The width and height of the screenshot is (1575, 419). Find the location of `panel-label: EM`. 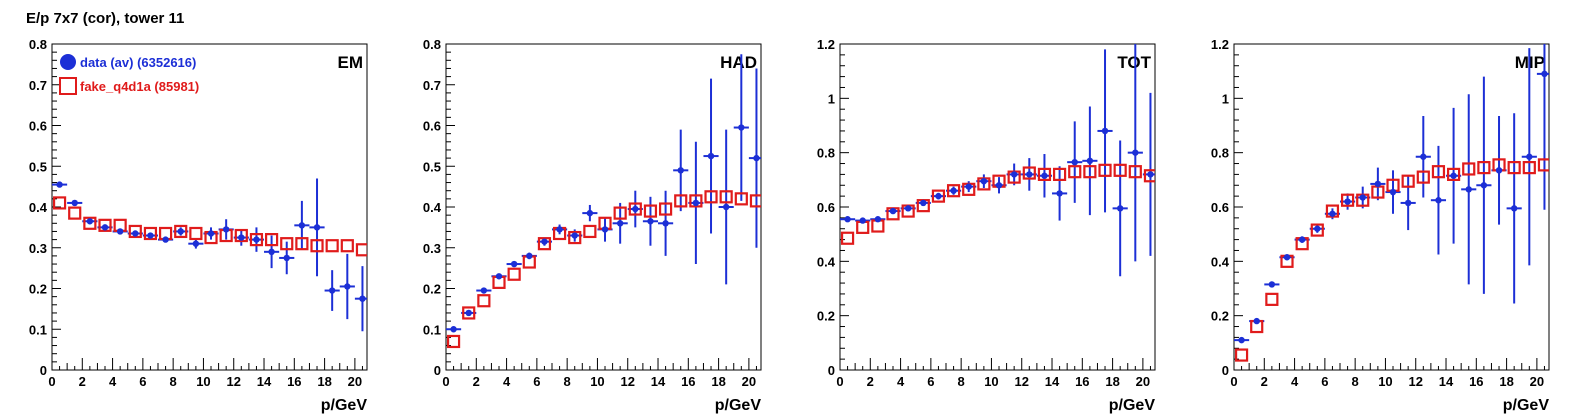

panel-label: EM is located at coordinates (351, 62).